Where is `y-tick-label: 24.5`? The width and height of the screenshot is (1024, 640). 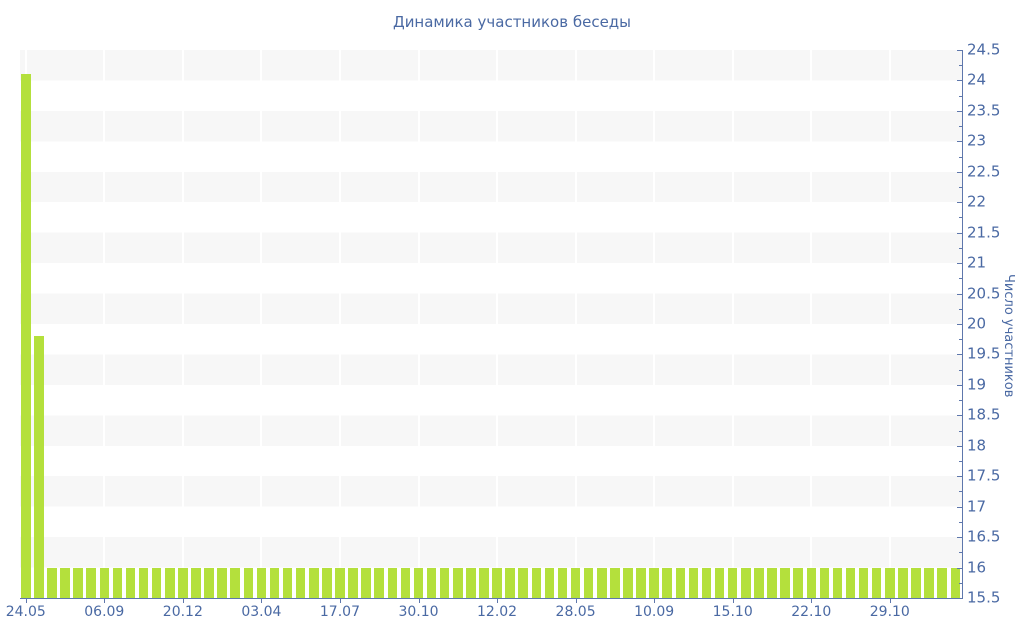 y-tick-label: 24.5 is located at coordinates (984, 49).